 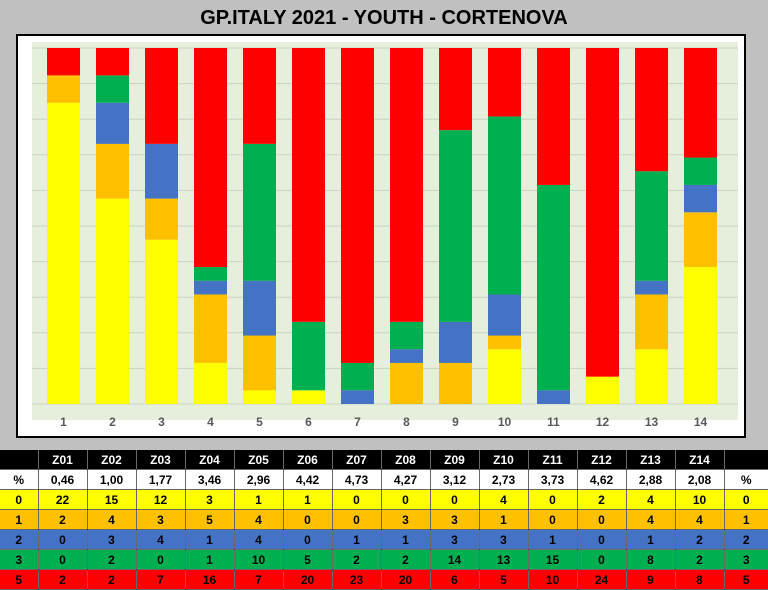 What do you see at coordinates (210, 460) in the screenshot?
I see `table-cell: Z04` at bounding box center [210, 460].